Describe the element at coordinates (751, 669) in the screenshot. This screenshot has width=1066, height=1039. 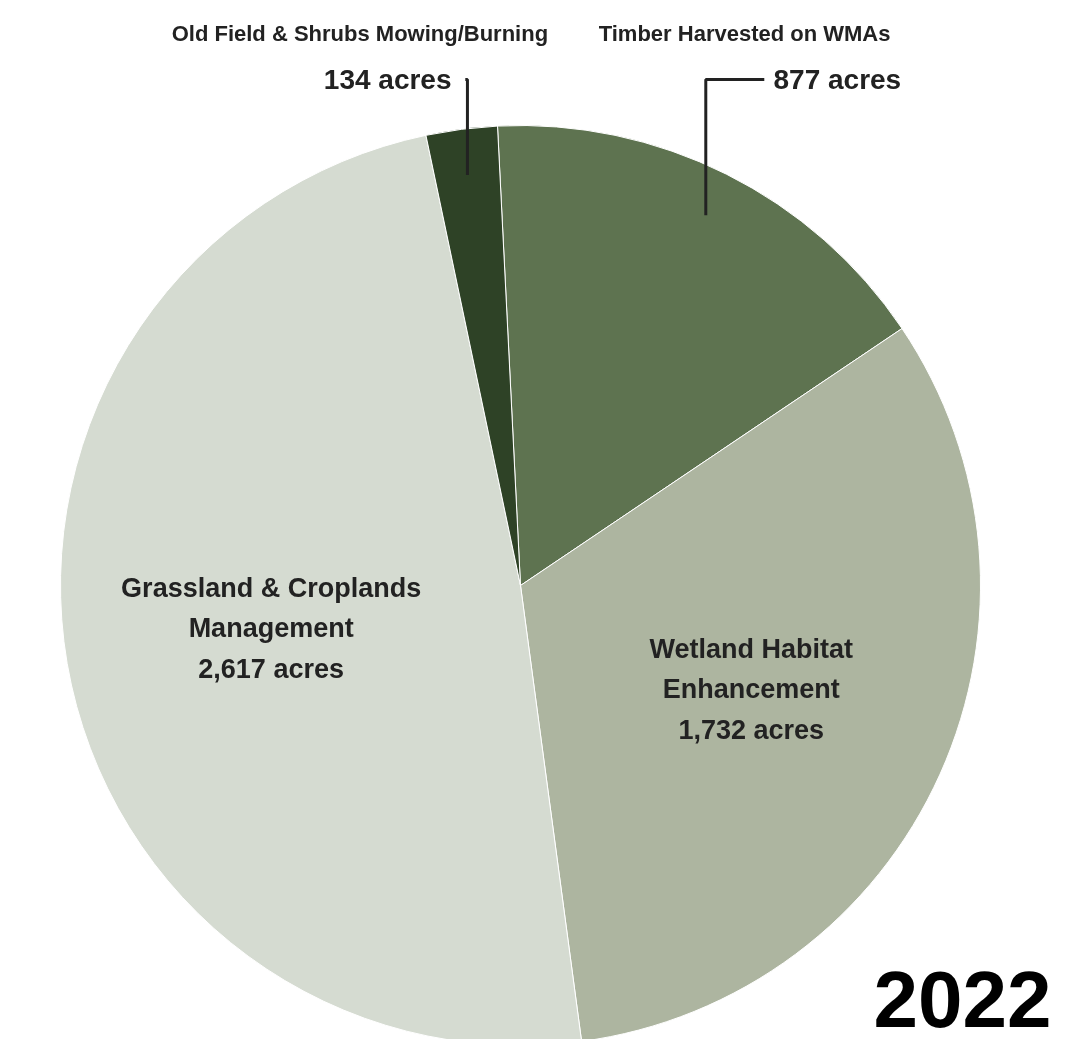
I see `slice-label: Wetland Habitat Enhancement` at that location.